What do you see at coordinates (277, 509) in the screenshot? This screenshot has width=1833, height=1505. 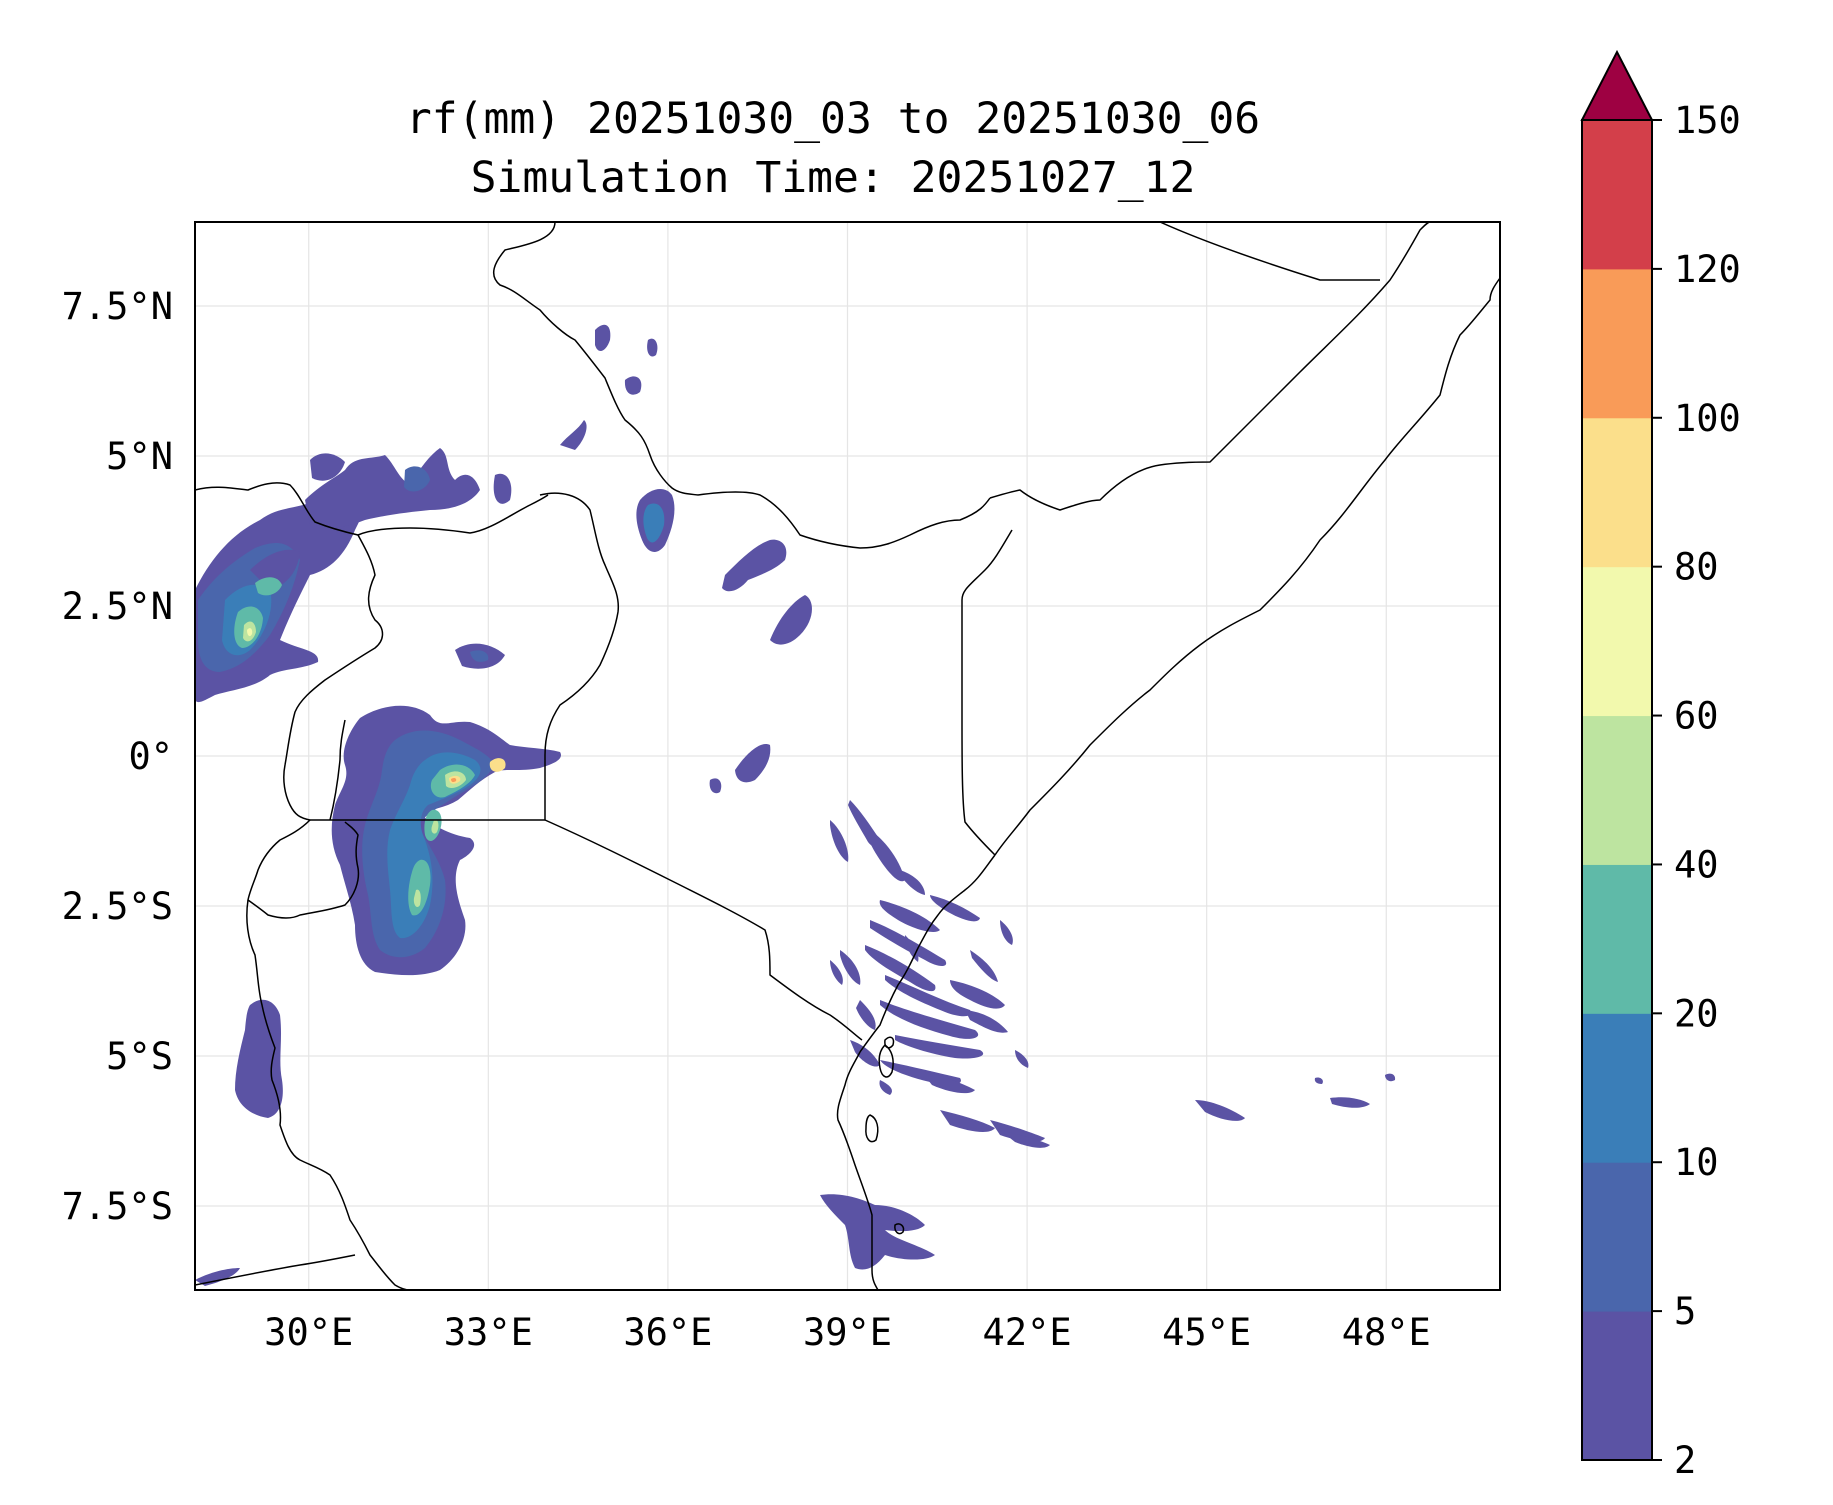 I see `border-drc-ssudan` at bounding box center [277, 509].